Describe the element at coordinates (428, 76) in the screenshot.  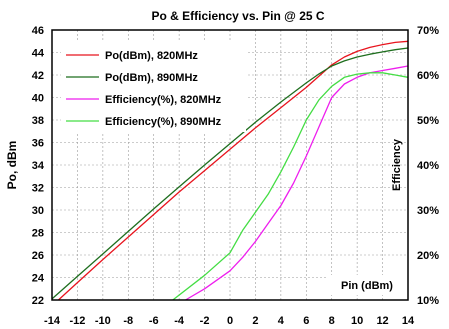
I see `y-right-tick-label: 60%` at that location.